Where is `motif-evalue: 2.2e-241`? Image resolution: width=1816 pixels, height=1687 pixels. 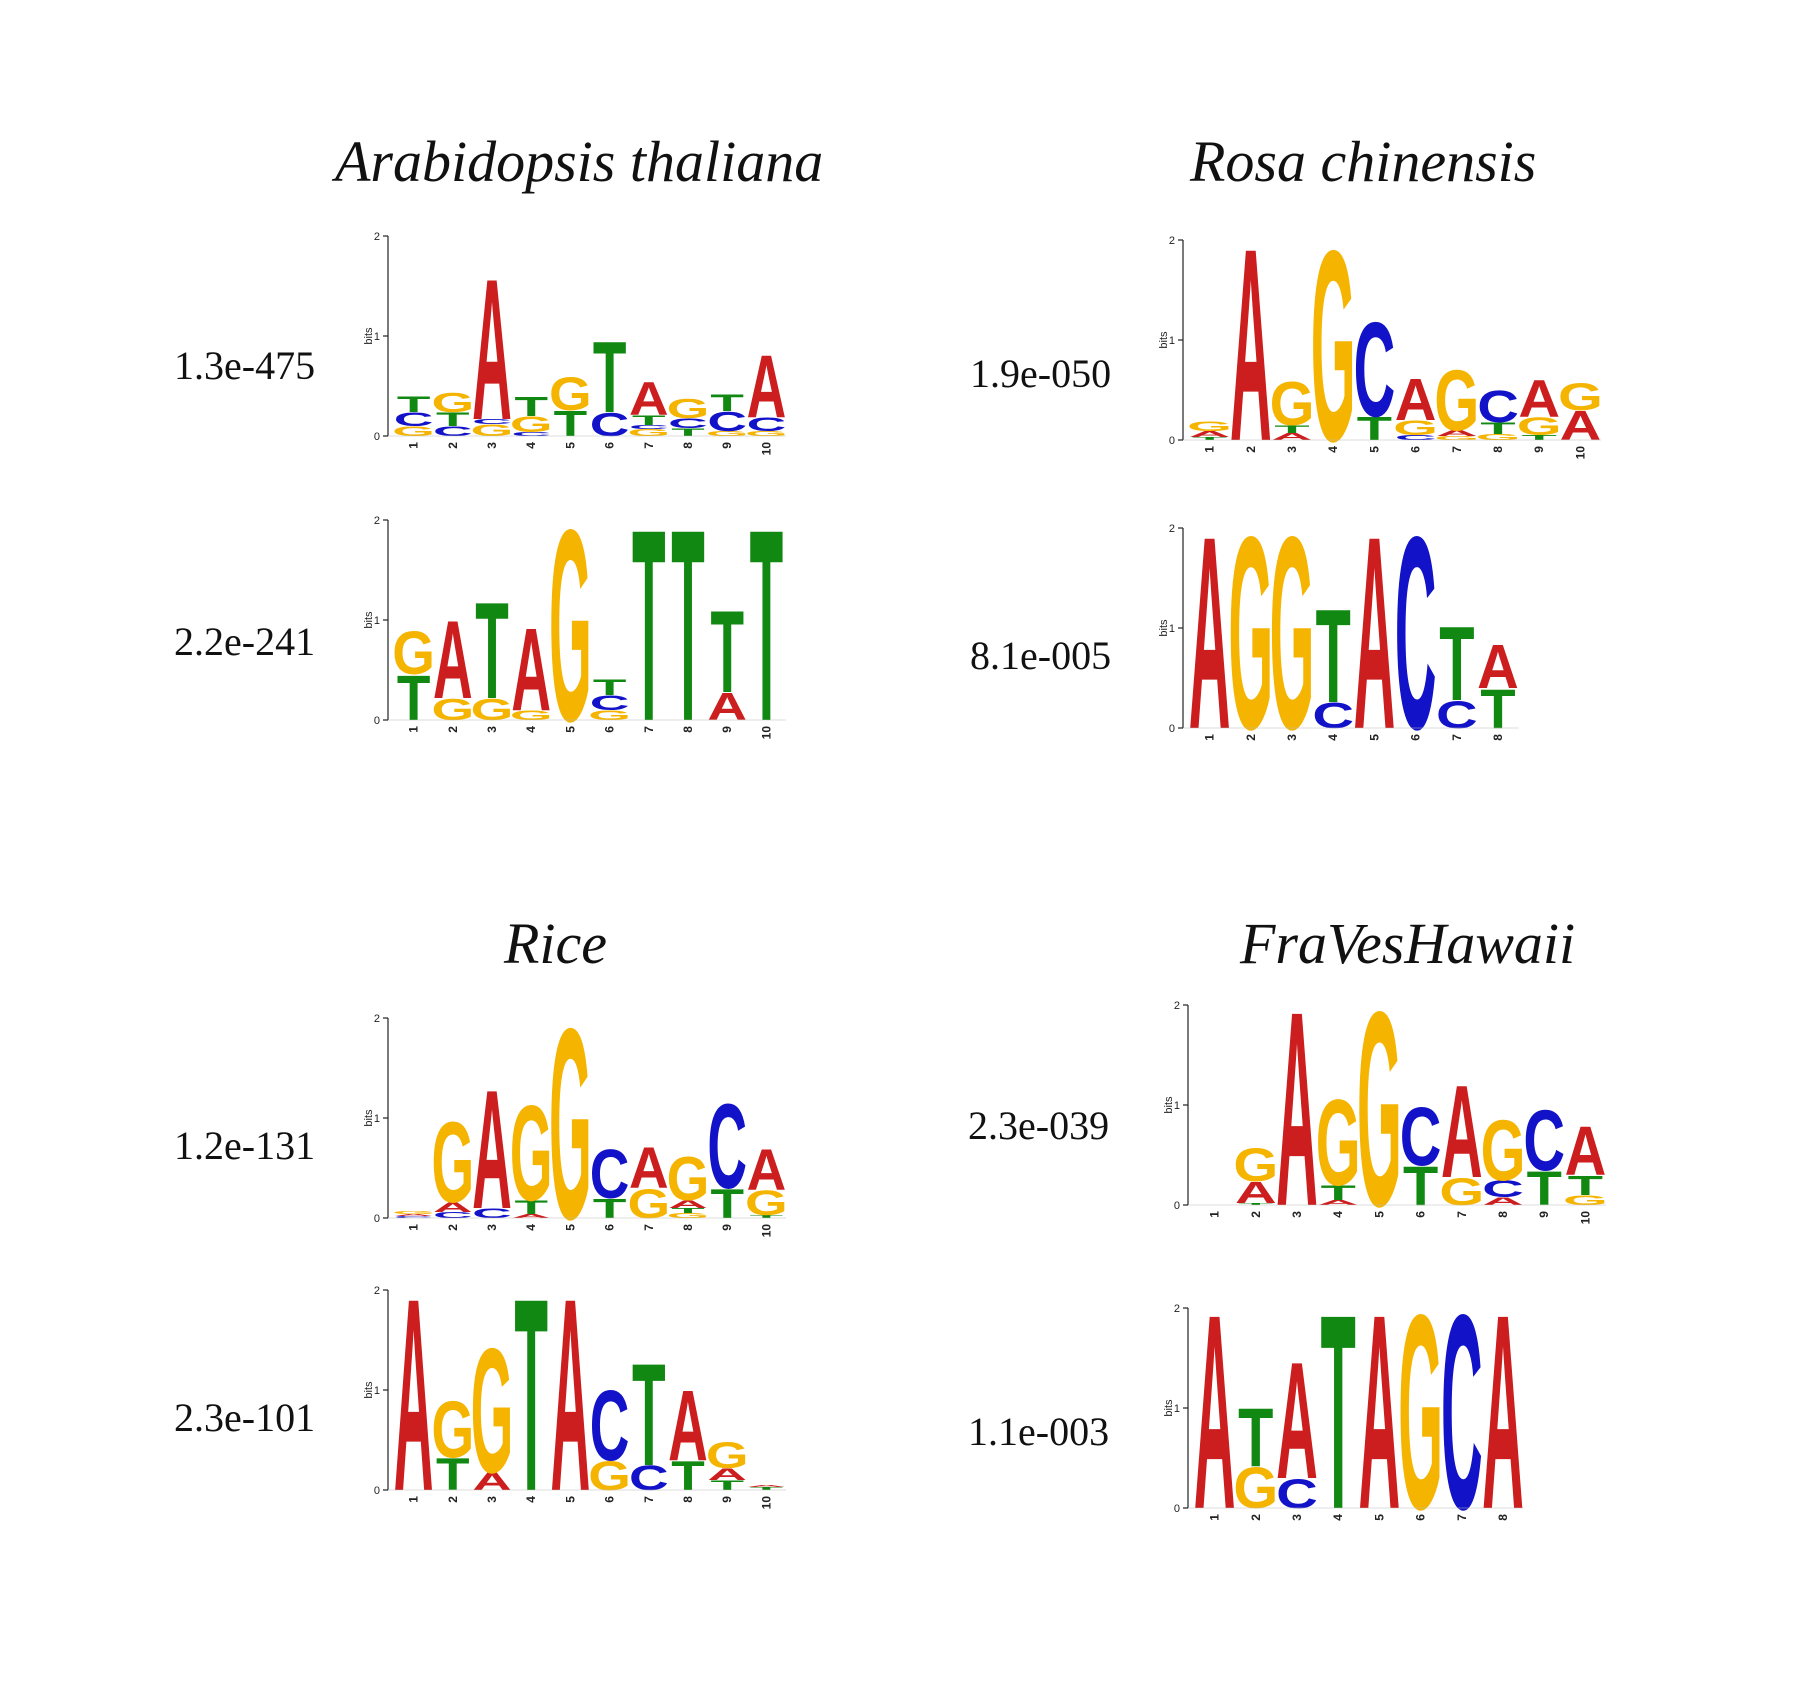 motif-evalue: 2.2e-241 is located at coordinates (245, 641).